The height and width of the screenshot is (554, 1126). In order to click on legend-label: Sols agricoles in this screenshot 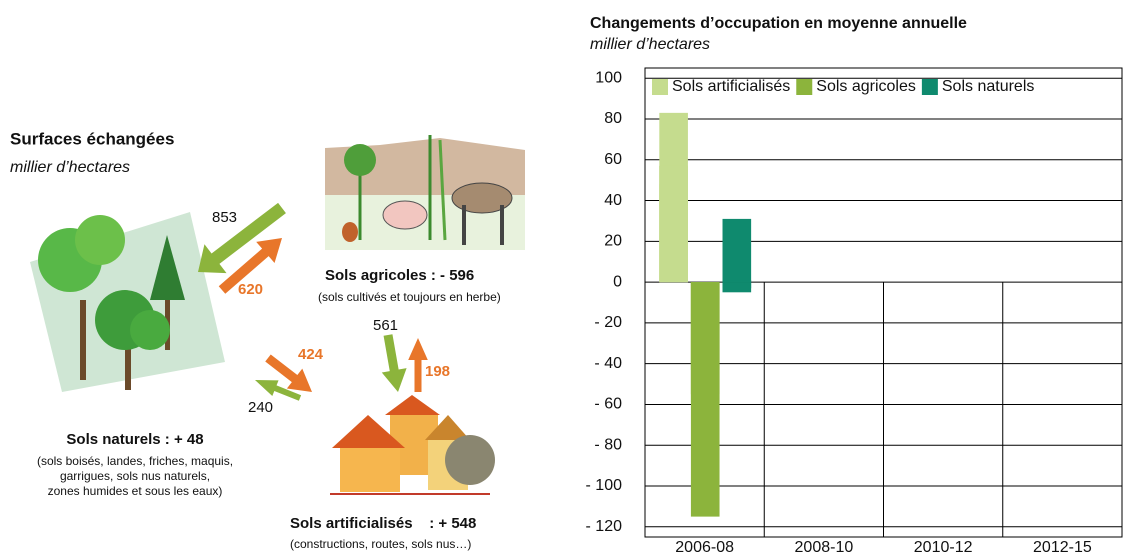, I will do `click(866, 86)`.